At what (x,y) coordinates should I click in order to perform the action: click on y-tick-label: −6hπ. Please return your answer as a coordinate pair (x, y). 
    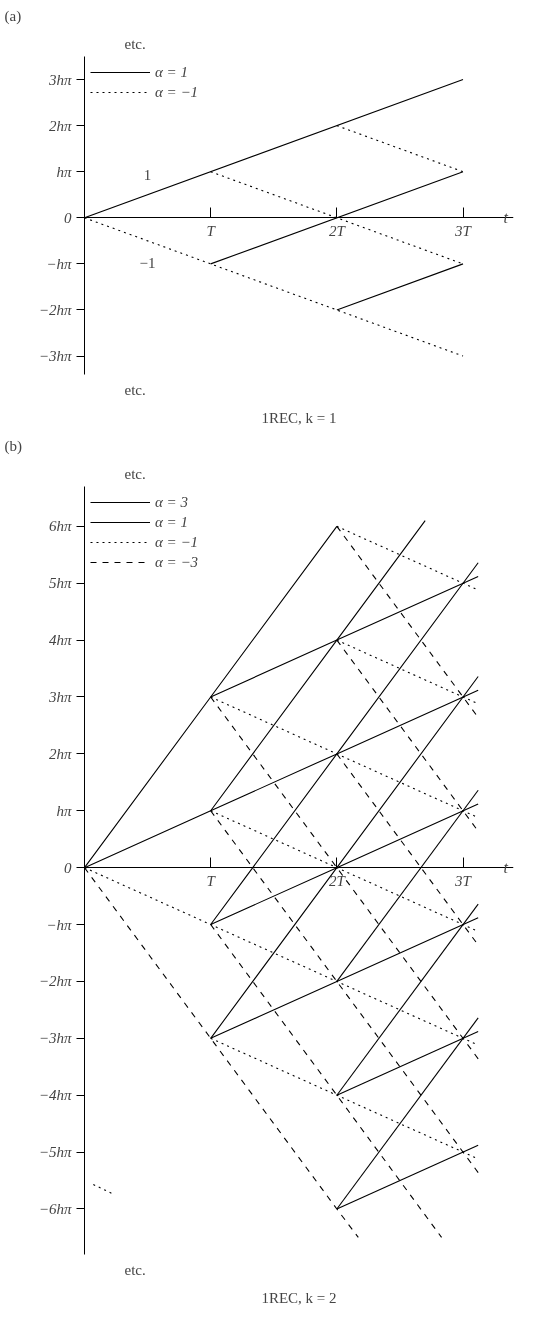
    Looking at the image, I should click on (55, 1208).